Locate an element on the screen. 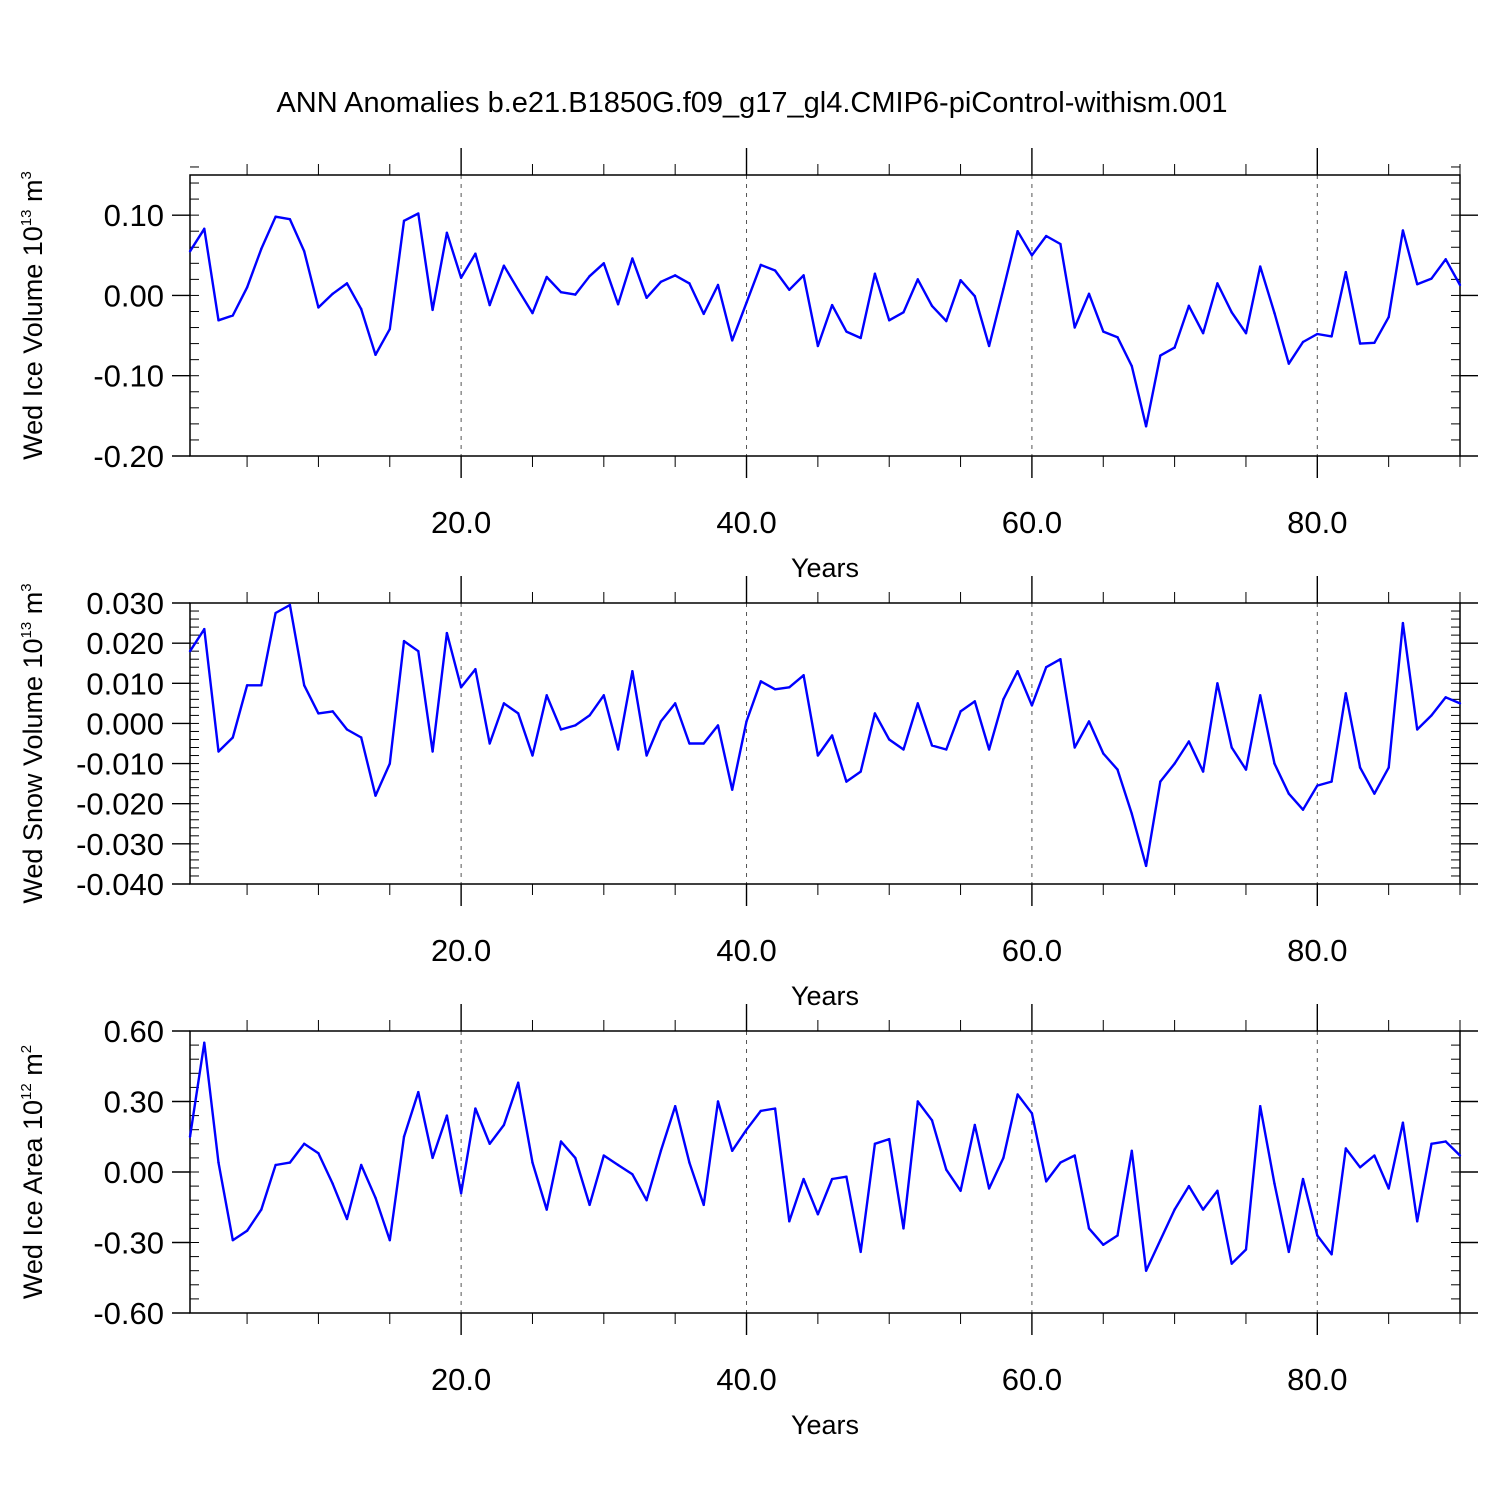  y-tick-label: 0.10 is located at coordinates (134, 215).